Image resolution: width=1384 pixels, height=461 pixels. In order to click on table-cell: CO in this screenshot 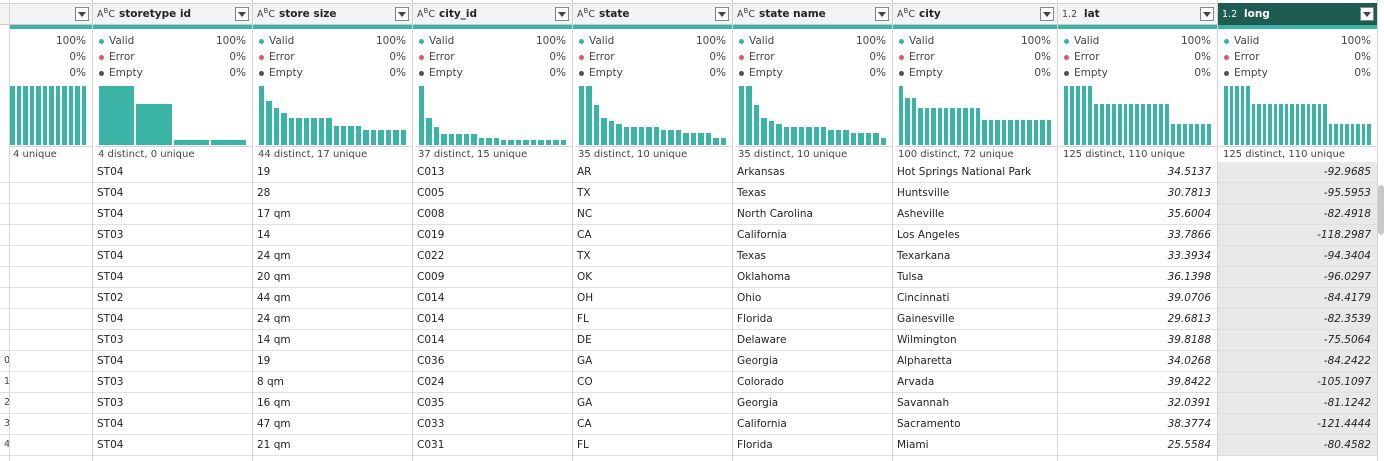, I will do `click(652, 382)`.